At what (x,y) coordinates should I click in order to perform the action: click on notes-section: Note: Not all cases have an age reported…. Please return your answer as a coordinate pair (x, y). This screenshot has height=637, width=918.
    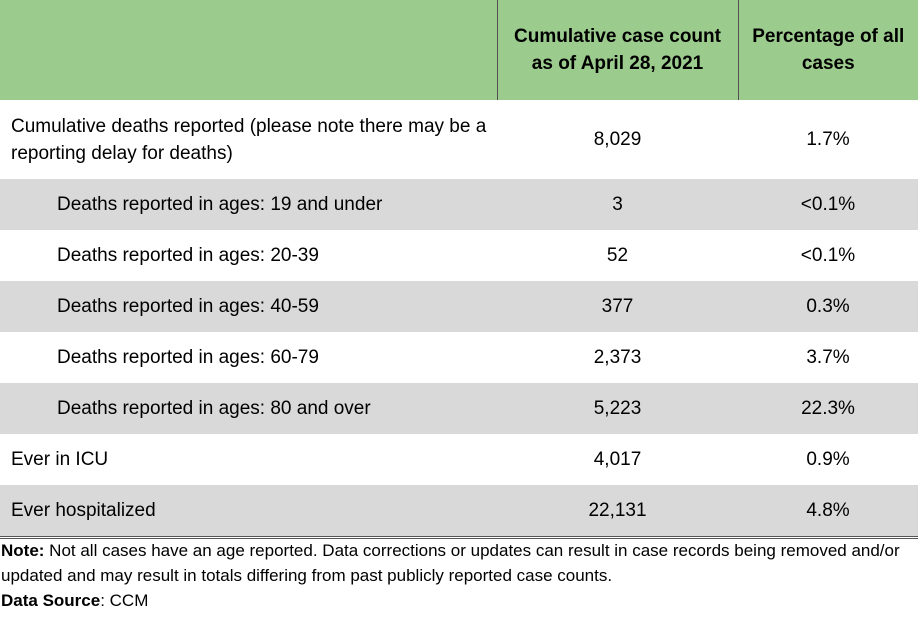
    Looking at the image, I should click on (458, 575).